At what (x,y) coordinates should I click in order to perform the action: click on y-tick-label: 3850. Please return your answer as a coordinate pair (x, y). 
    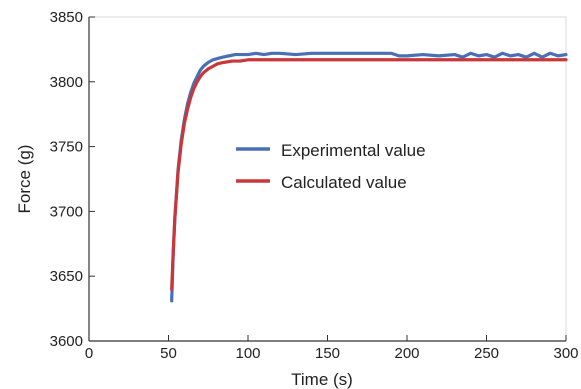
    Looking at the image, I should click on (66, 17).